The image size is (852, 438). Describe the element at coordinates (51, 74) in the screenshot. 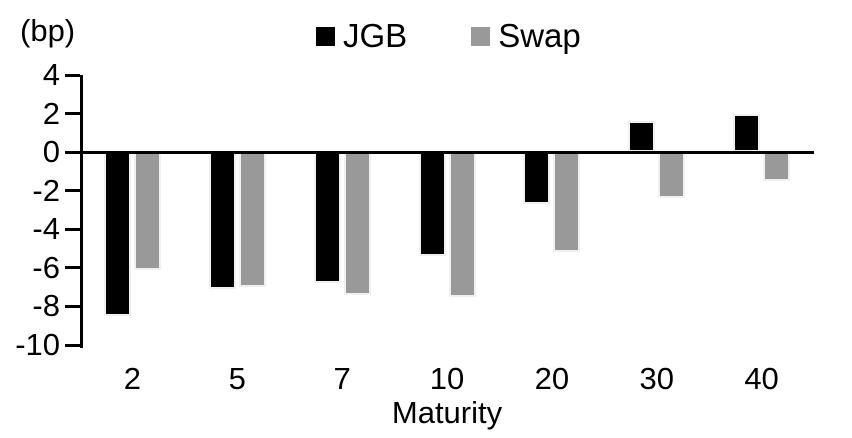

I see `y-tick-label: 4` at that location.